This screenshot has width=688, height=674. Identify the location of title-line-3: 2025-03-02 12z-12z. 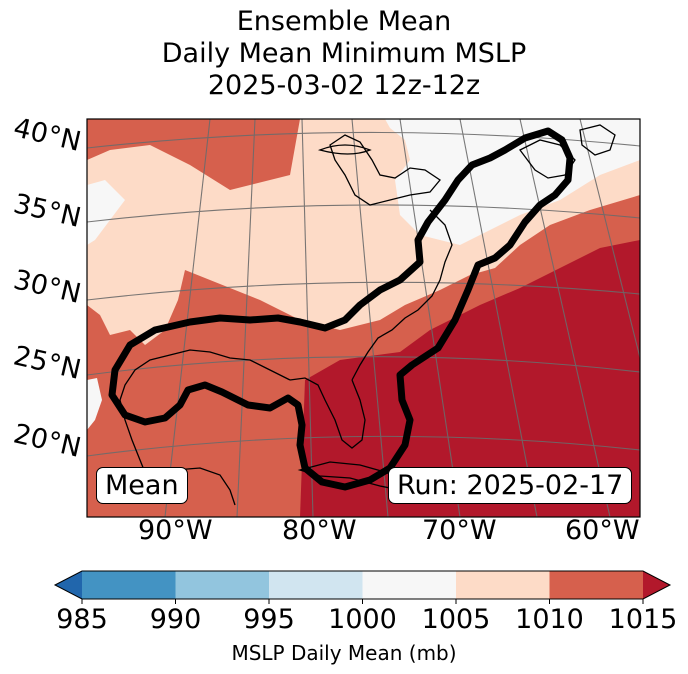
(344, 85).